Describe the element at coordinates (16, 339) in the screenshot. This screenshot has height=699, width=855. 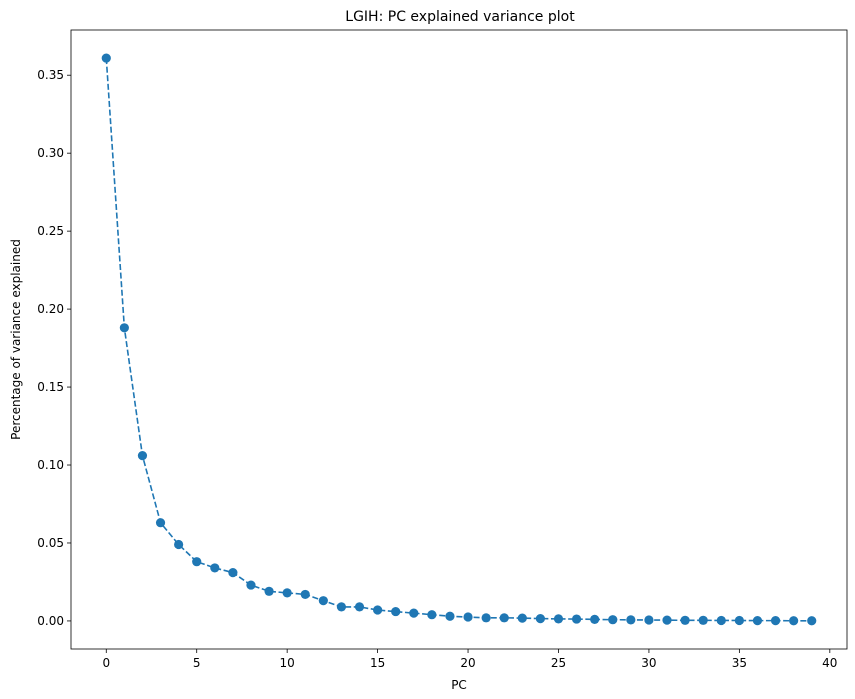
I see `y-axis-label: Percentage of variance explained` at that location.